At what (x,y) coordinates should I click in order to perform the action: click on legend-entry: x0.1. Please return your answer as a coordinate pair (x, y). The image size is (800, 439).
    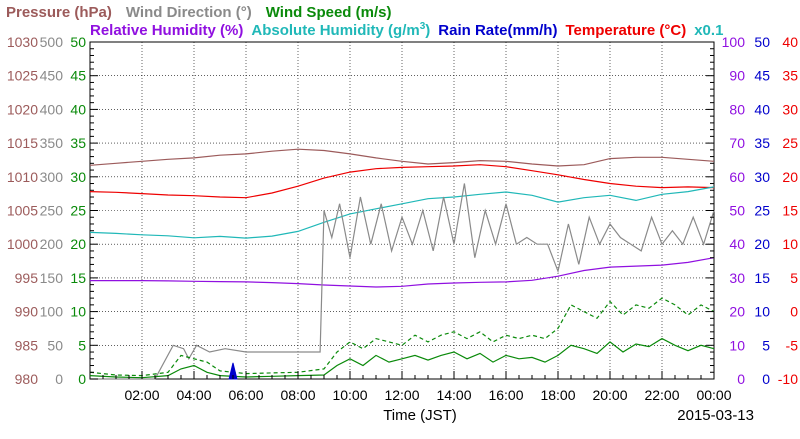
    Looking at the image, I should click on (708, 30).